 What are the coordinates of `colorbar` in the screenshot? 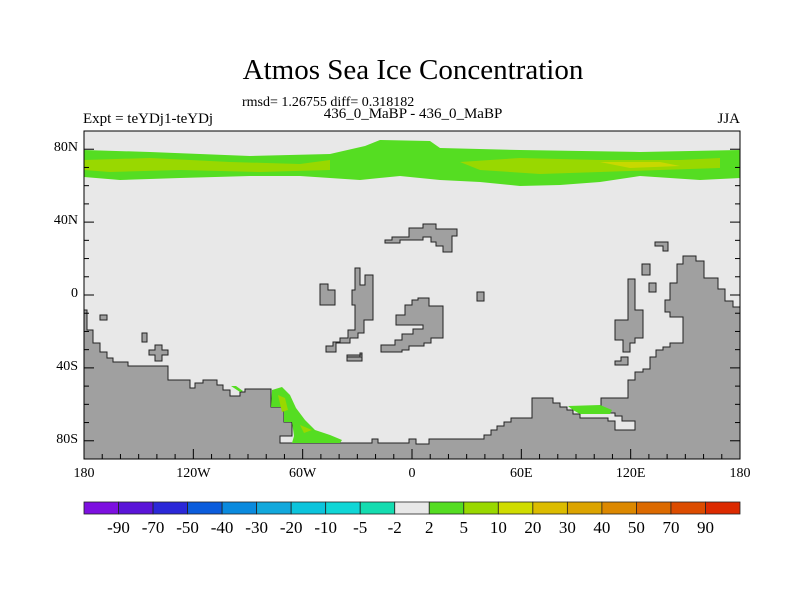 It's located at (412, 508).